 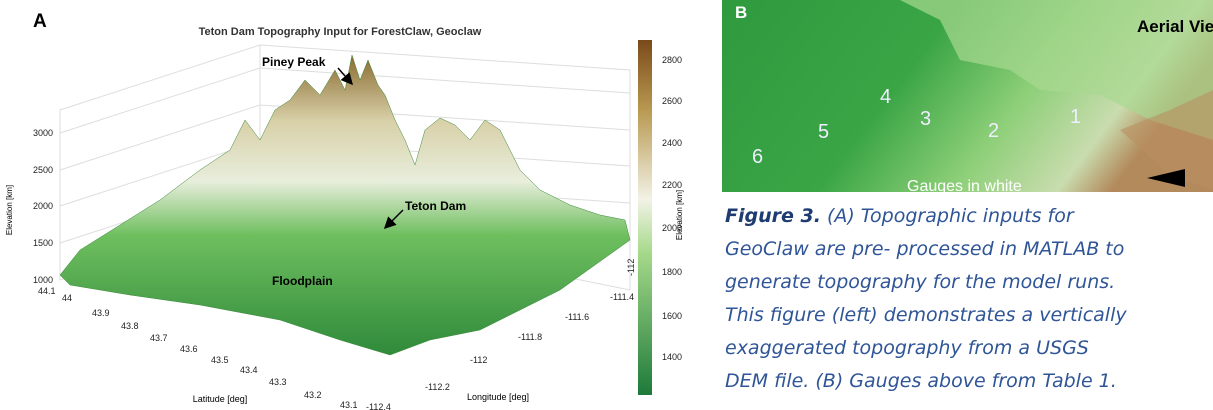 I want to click on note: Gauges in white, so click(x=964, y=186).